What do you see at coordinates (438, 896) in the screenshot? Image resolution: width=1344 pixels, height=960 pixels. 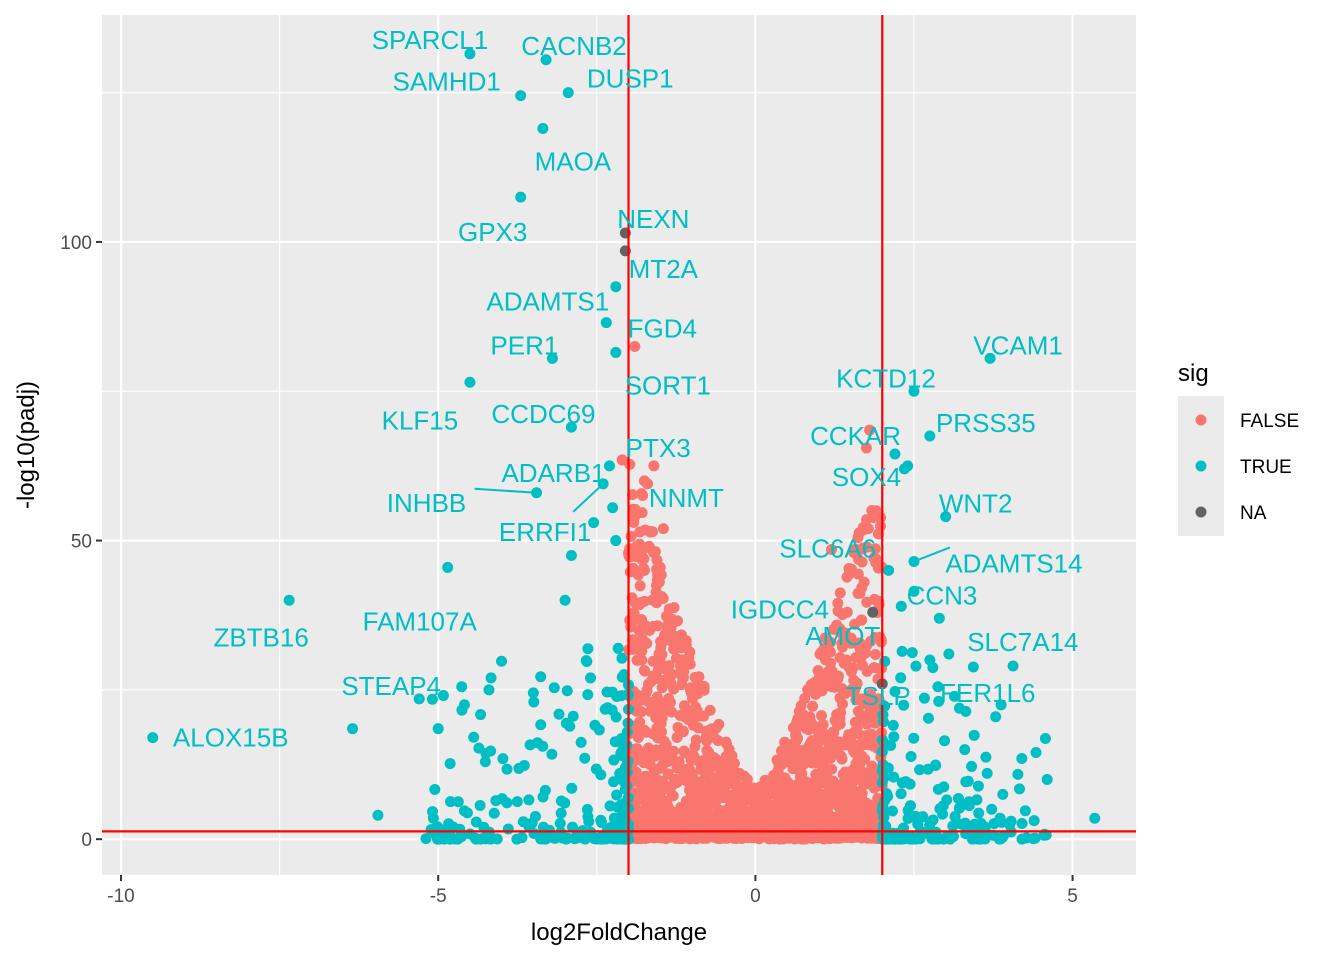 I see `x-tick-label: -5` at bounding box center [438, 896].